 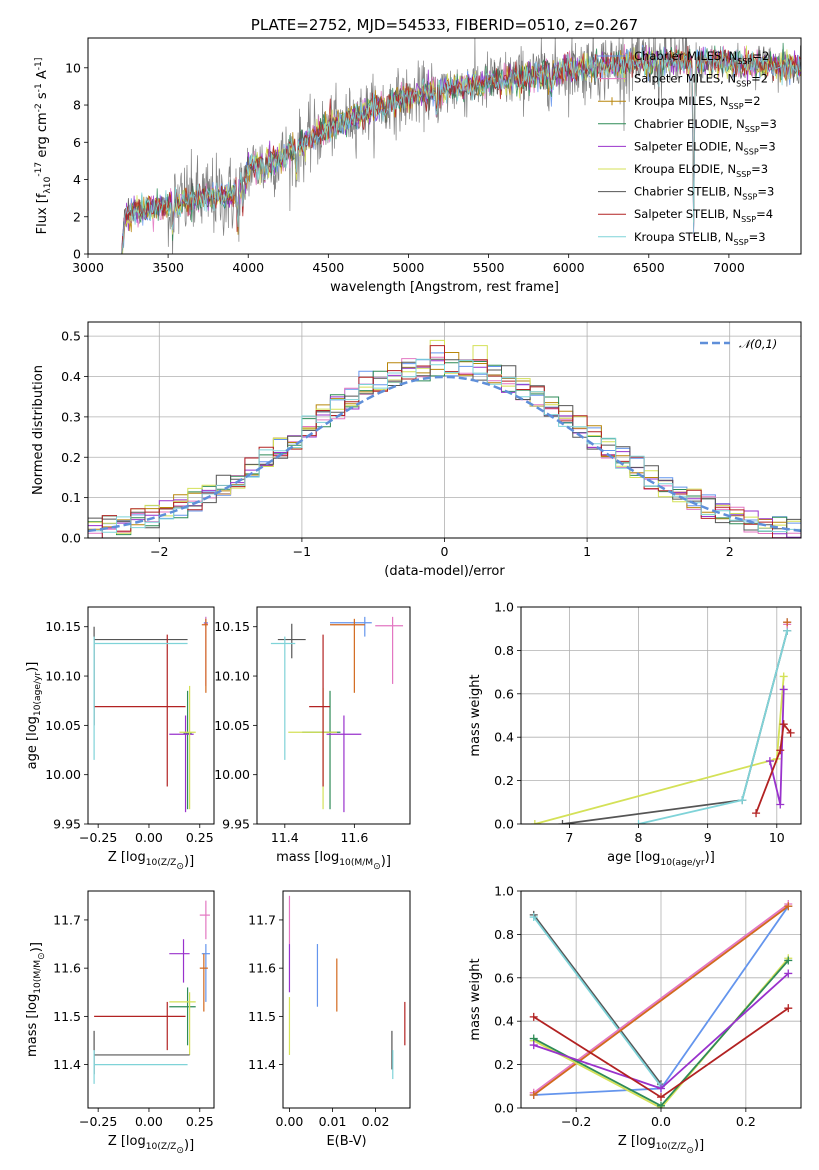 What do you see at coordinates (149, 1121) in the screenshot?
I see `mass_vs_Z-xtick-label-1: 0.00` at bounding box center [149, 1121].